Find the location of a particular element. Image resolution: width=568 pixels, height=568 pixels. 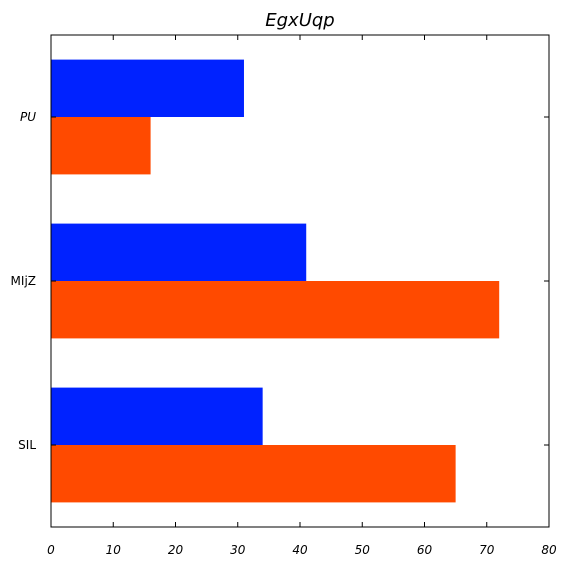

ytick-label-PU: PU is located at coordinates (28, 117).